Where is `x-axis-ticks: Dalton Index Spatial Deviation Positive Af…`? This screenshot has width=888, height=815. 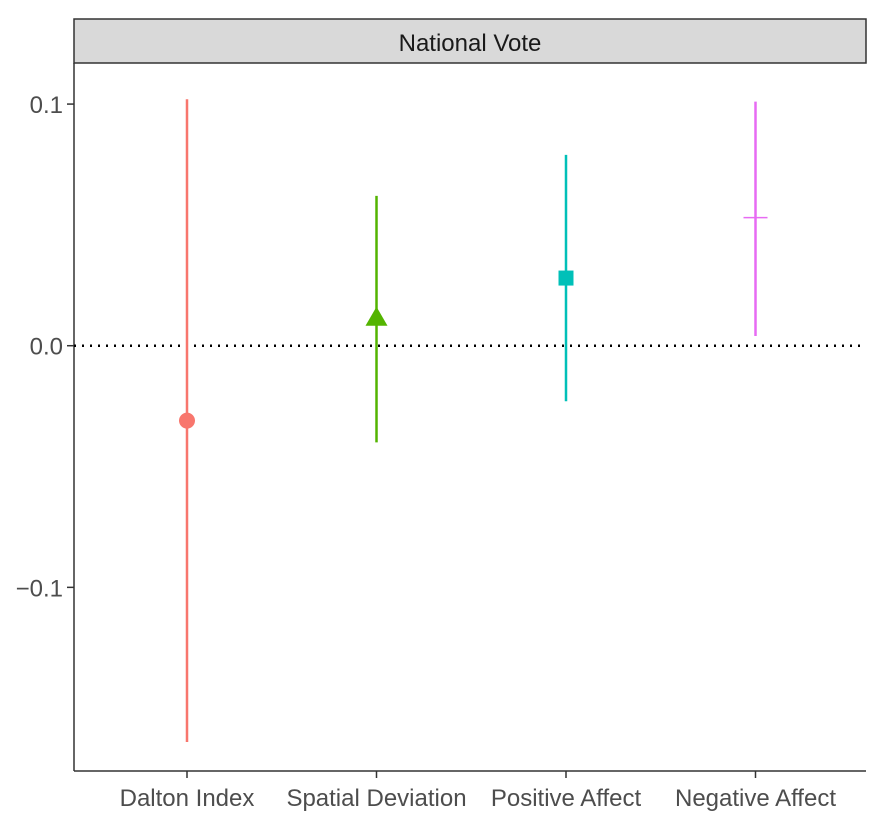
x-axis-ticks: Dalton Index Spatial Deviation Positive Af… is located at coordinates (478, 791).